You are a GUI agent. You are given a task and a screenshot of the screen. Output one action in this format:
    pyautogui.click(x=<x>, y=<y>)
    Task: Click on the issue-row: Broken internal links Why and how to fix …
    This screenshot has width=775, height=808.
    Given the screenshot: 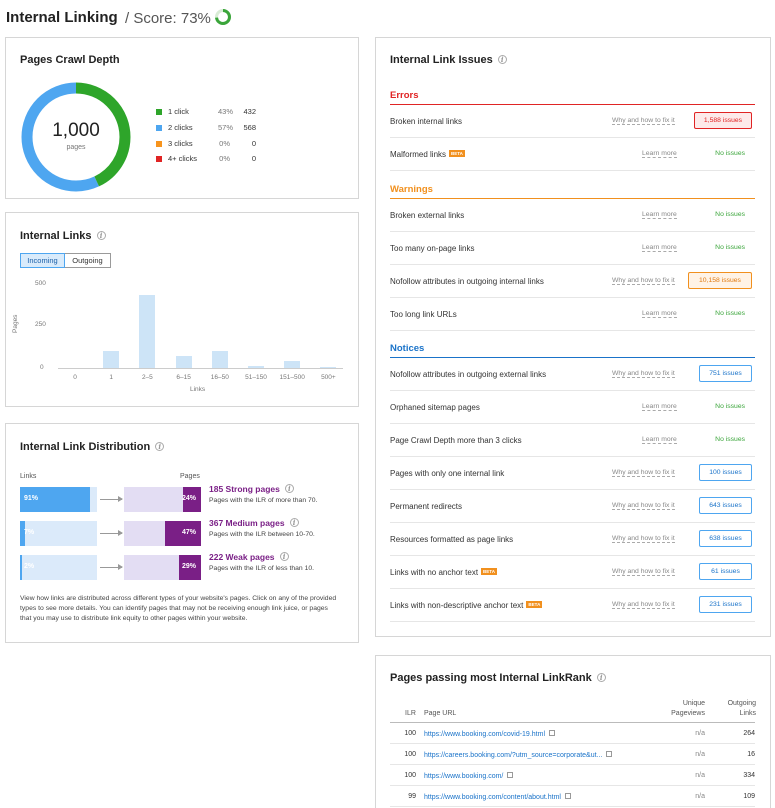 What is the action you would take?
    pyautogui.click(x=572, y=121)
    